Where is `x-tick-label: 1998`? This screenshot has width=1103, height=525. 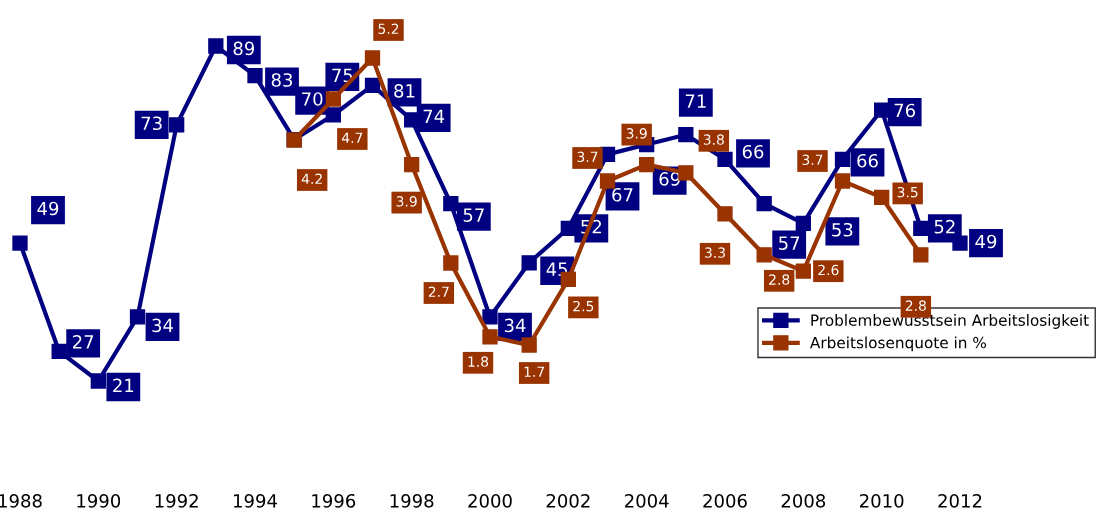 x-tick-label: 1998 is located at coordinates (412, 500).